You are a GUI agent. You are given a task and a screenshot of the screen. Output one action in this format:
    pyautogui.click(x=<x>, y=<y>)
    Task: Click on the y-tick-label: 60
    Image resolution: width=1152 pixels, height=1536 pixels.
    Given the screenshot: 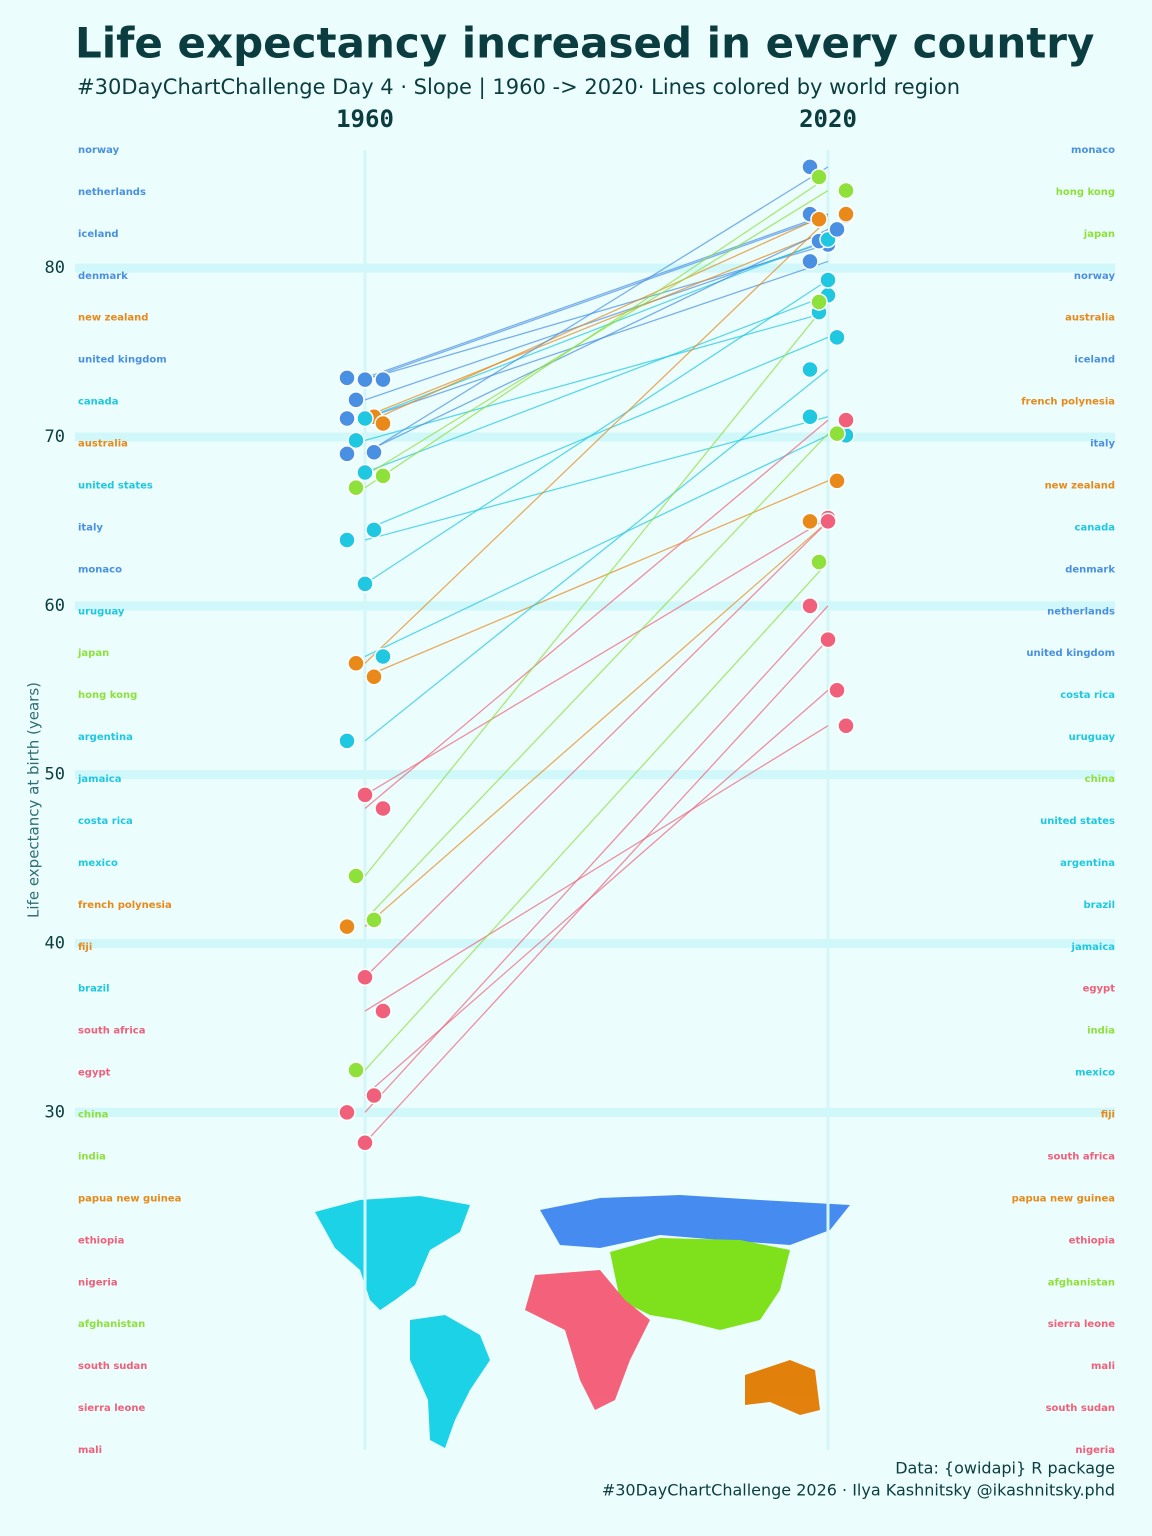 What is the action you would take?
    pyautogui.click(x=55, y=606)
    